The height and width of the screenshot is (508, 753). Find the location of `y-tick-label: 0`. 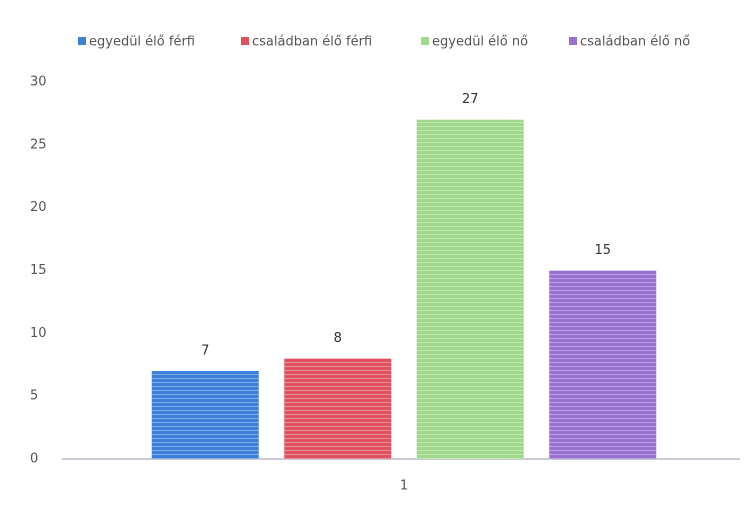

y-tick-label: 0 is located at coordinates (34, 459).